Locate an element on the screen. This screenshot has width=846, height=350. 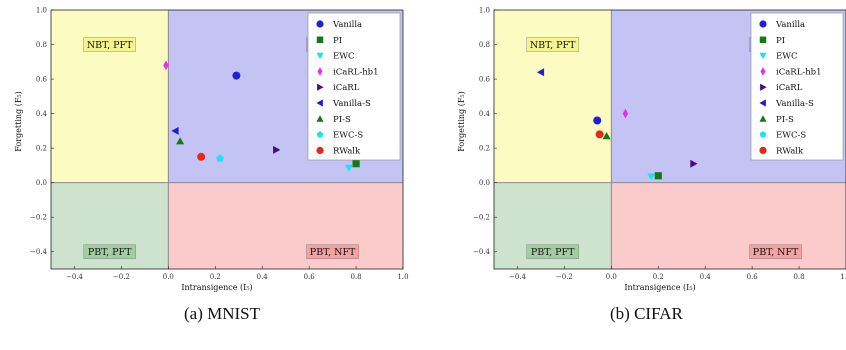
point-icarl-hb1-cifar is located at coordinates (625, 113).